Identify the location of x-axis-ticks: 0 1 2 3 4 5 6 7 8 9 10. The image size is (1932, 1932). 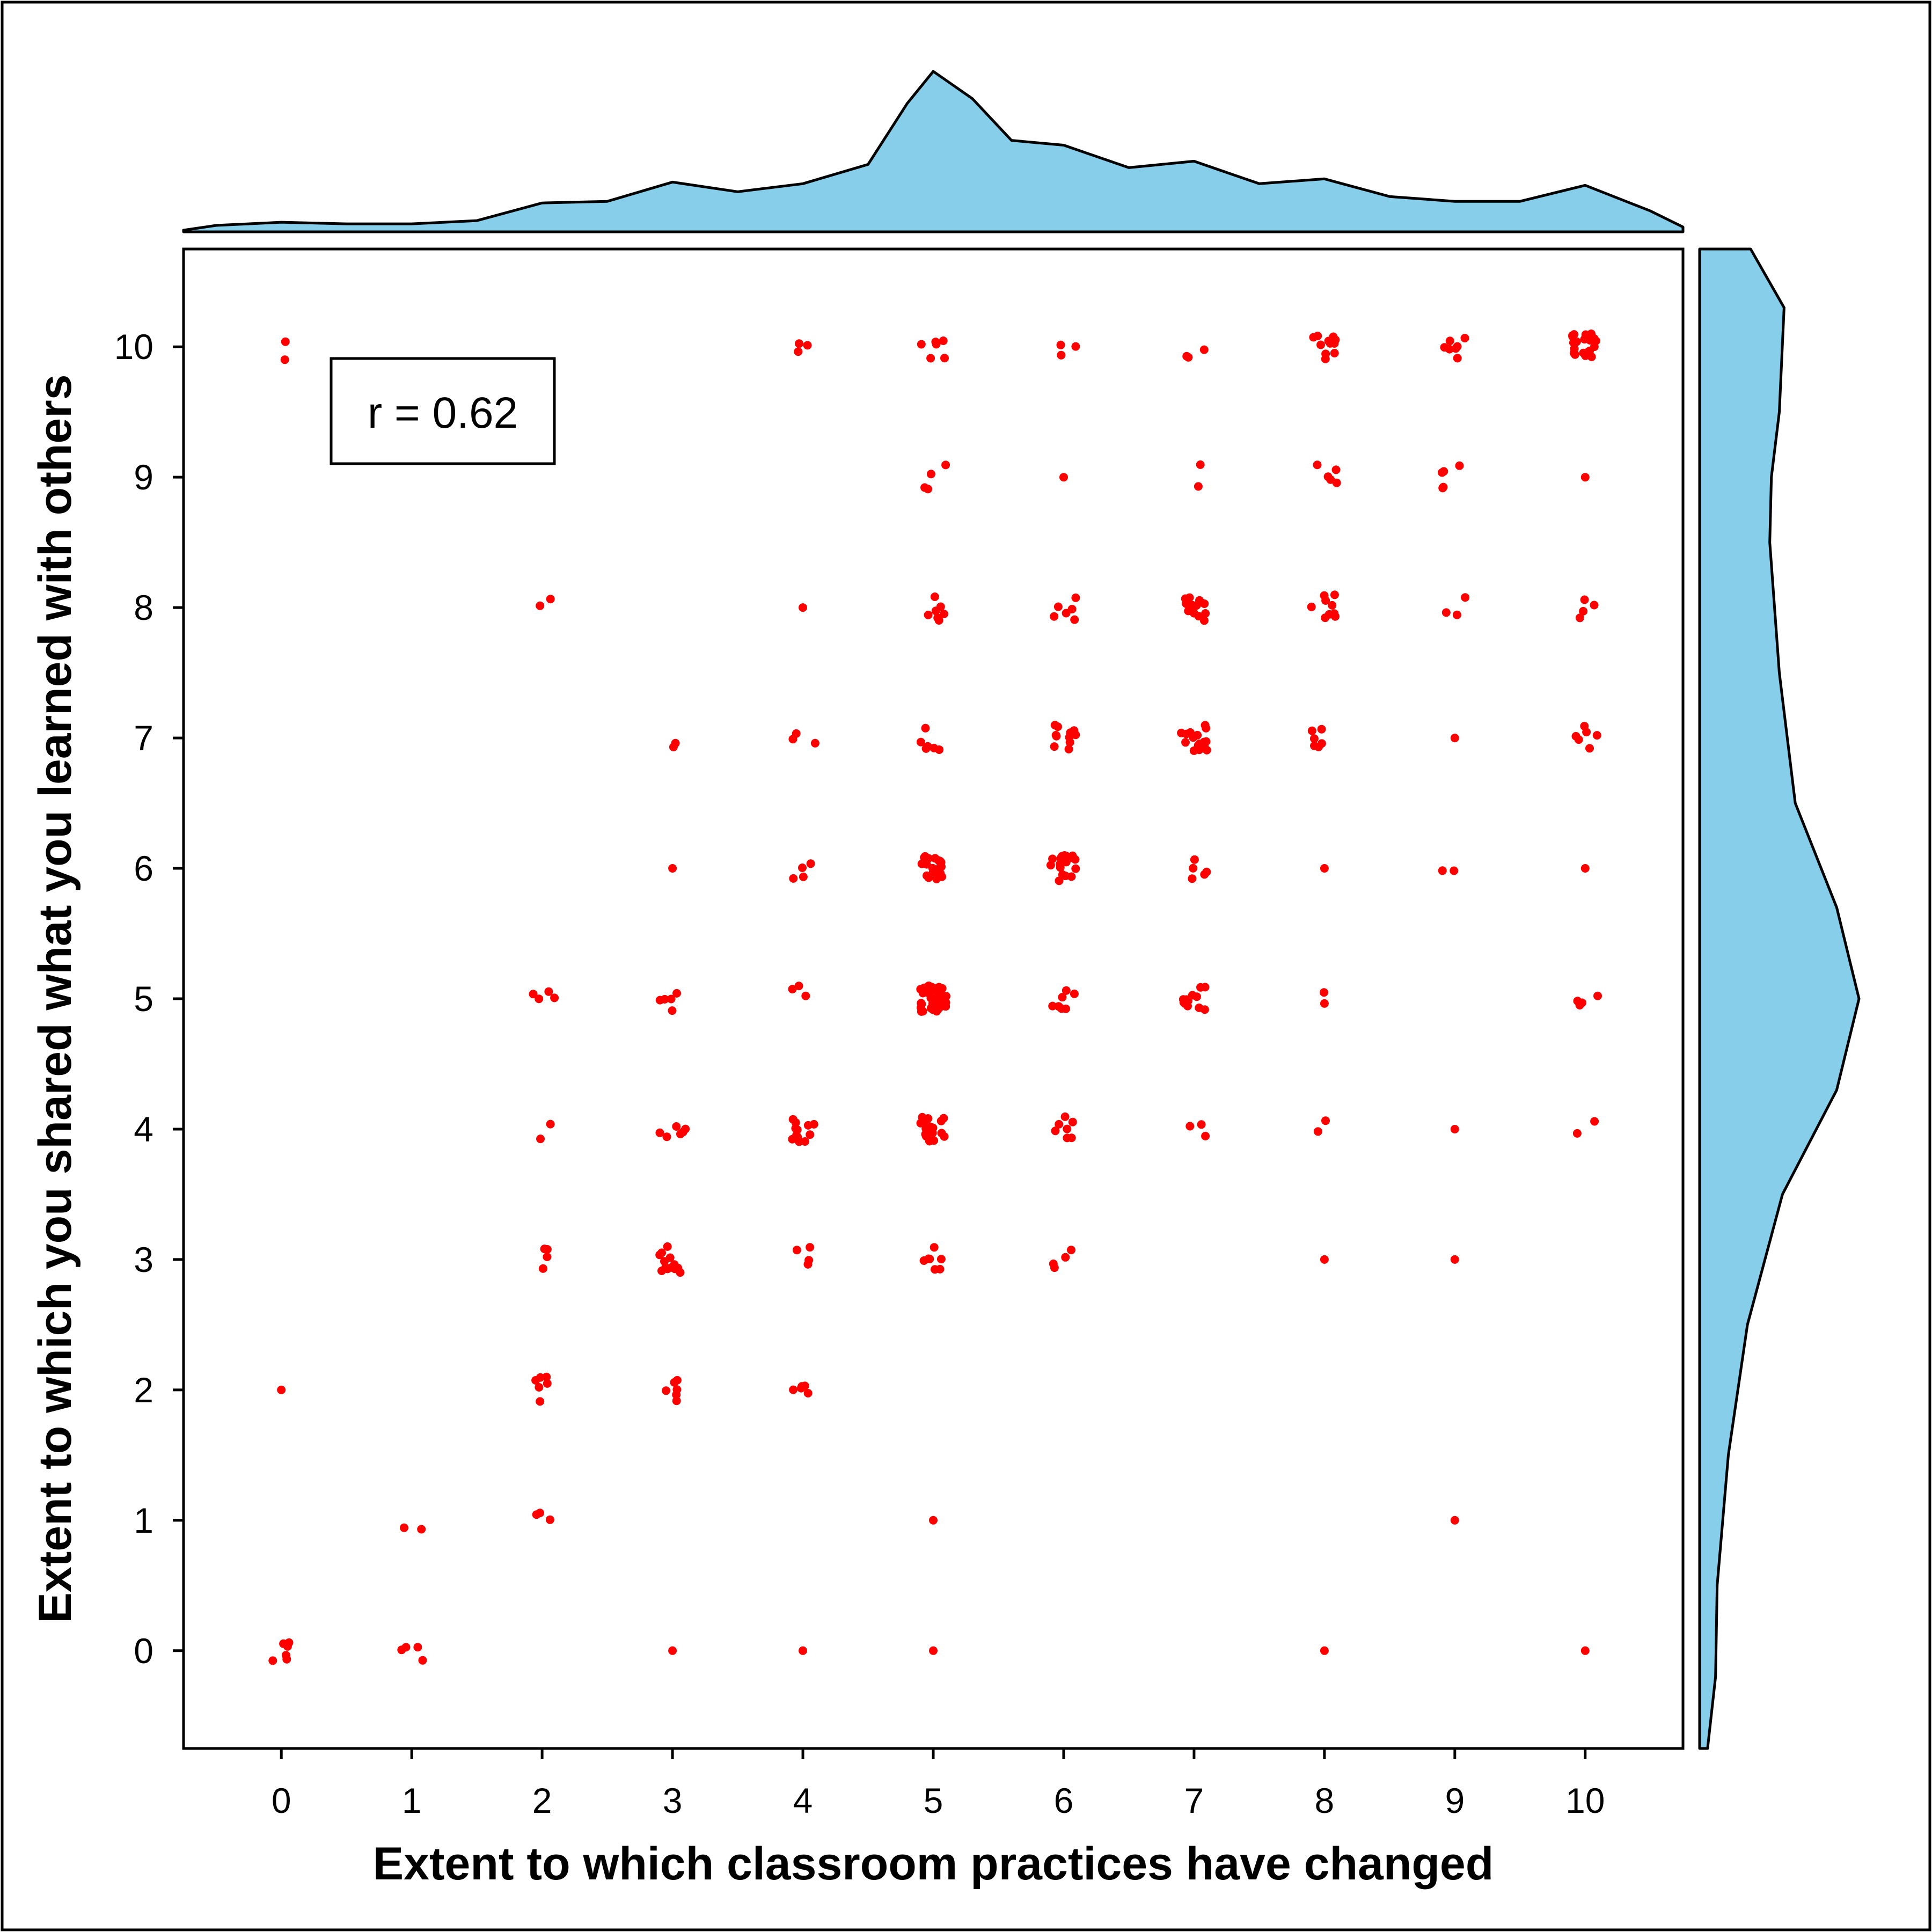
(938, 1784).